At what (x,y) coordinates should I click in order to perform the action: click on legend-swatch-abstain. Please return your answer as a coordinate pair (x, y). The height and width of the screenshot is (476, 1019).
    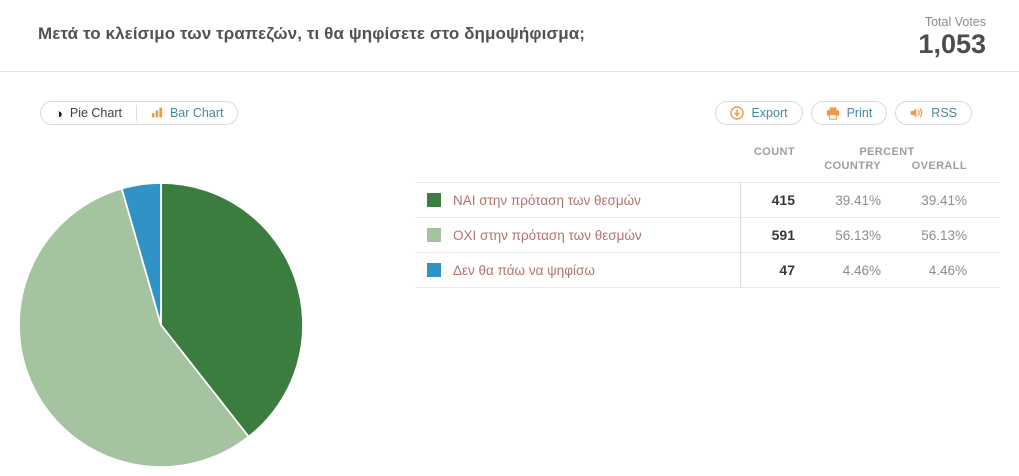
    Looking at the image, I should click on (434, 270).